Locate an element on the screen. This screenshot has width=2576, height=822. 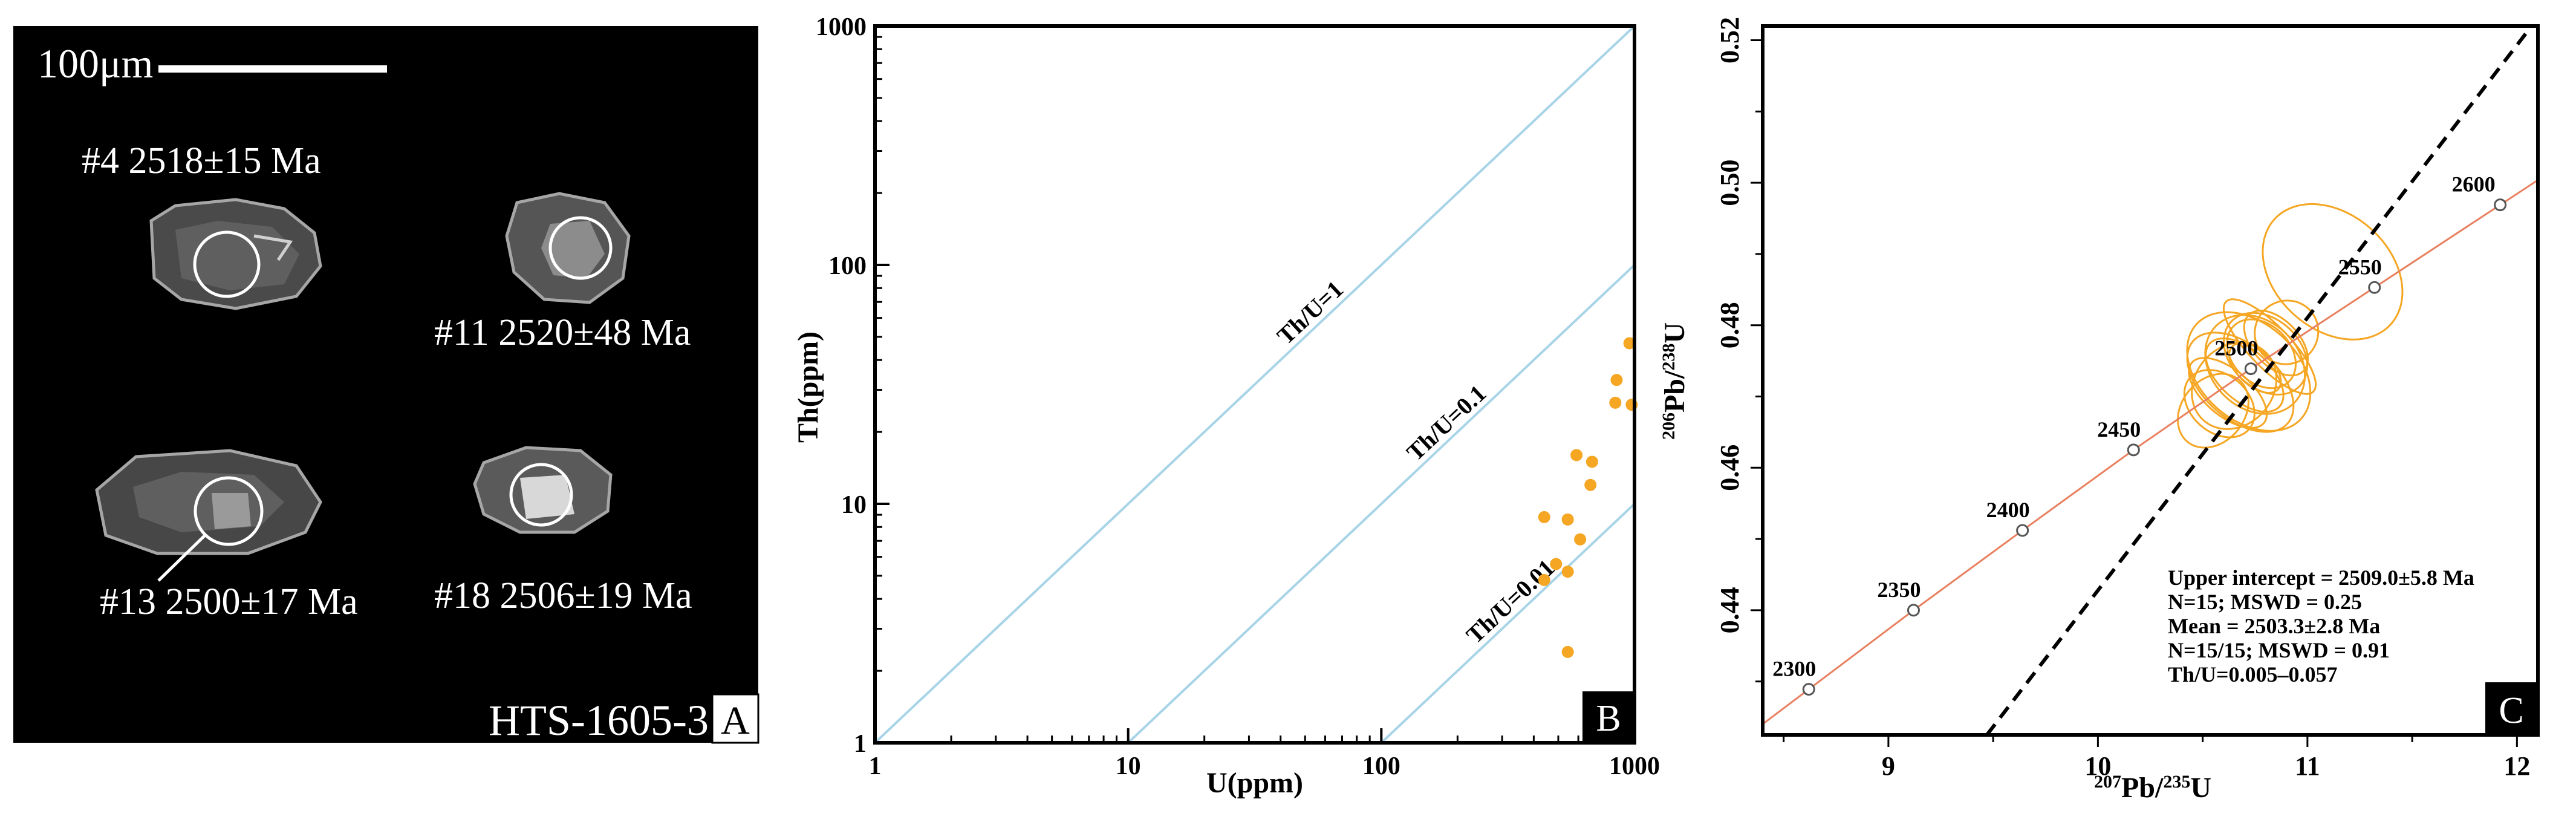
x-axis-label-sup2: 235 is located at coordinates (2176, 782).